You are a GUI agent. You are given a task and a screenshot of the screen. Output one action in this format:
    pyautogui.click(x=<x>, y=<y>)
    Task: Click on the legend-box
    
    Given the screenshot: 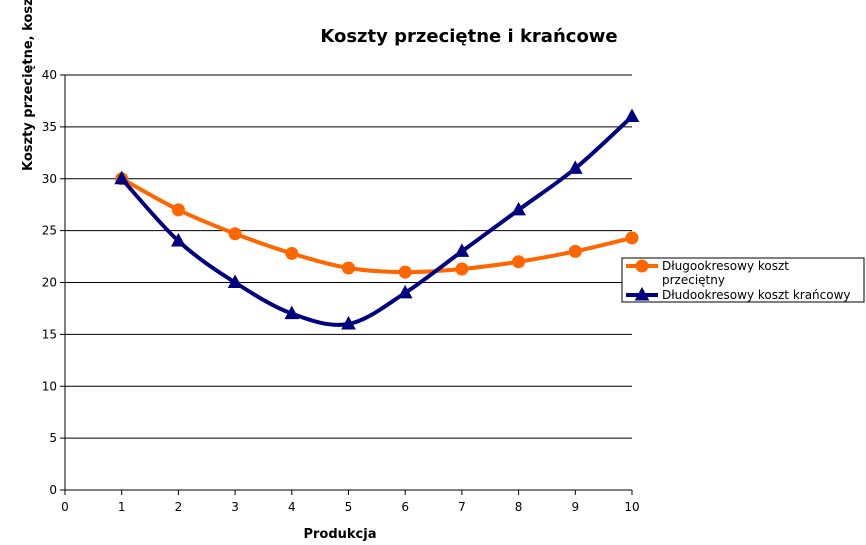 What is the action you would take?
    pyautogui.click(x=743, y=280)
    